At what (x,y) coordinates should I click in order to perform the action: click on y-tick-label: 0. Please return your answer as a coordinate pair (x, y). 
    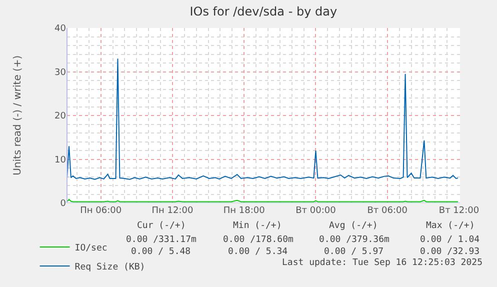
    Looking at the image, I should click on (63, 204).